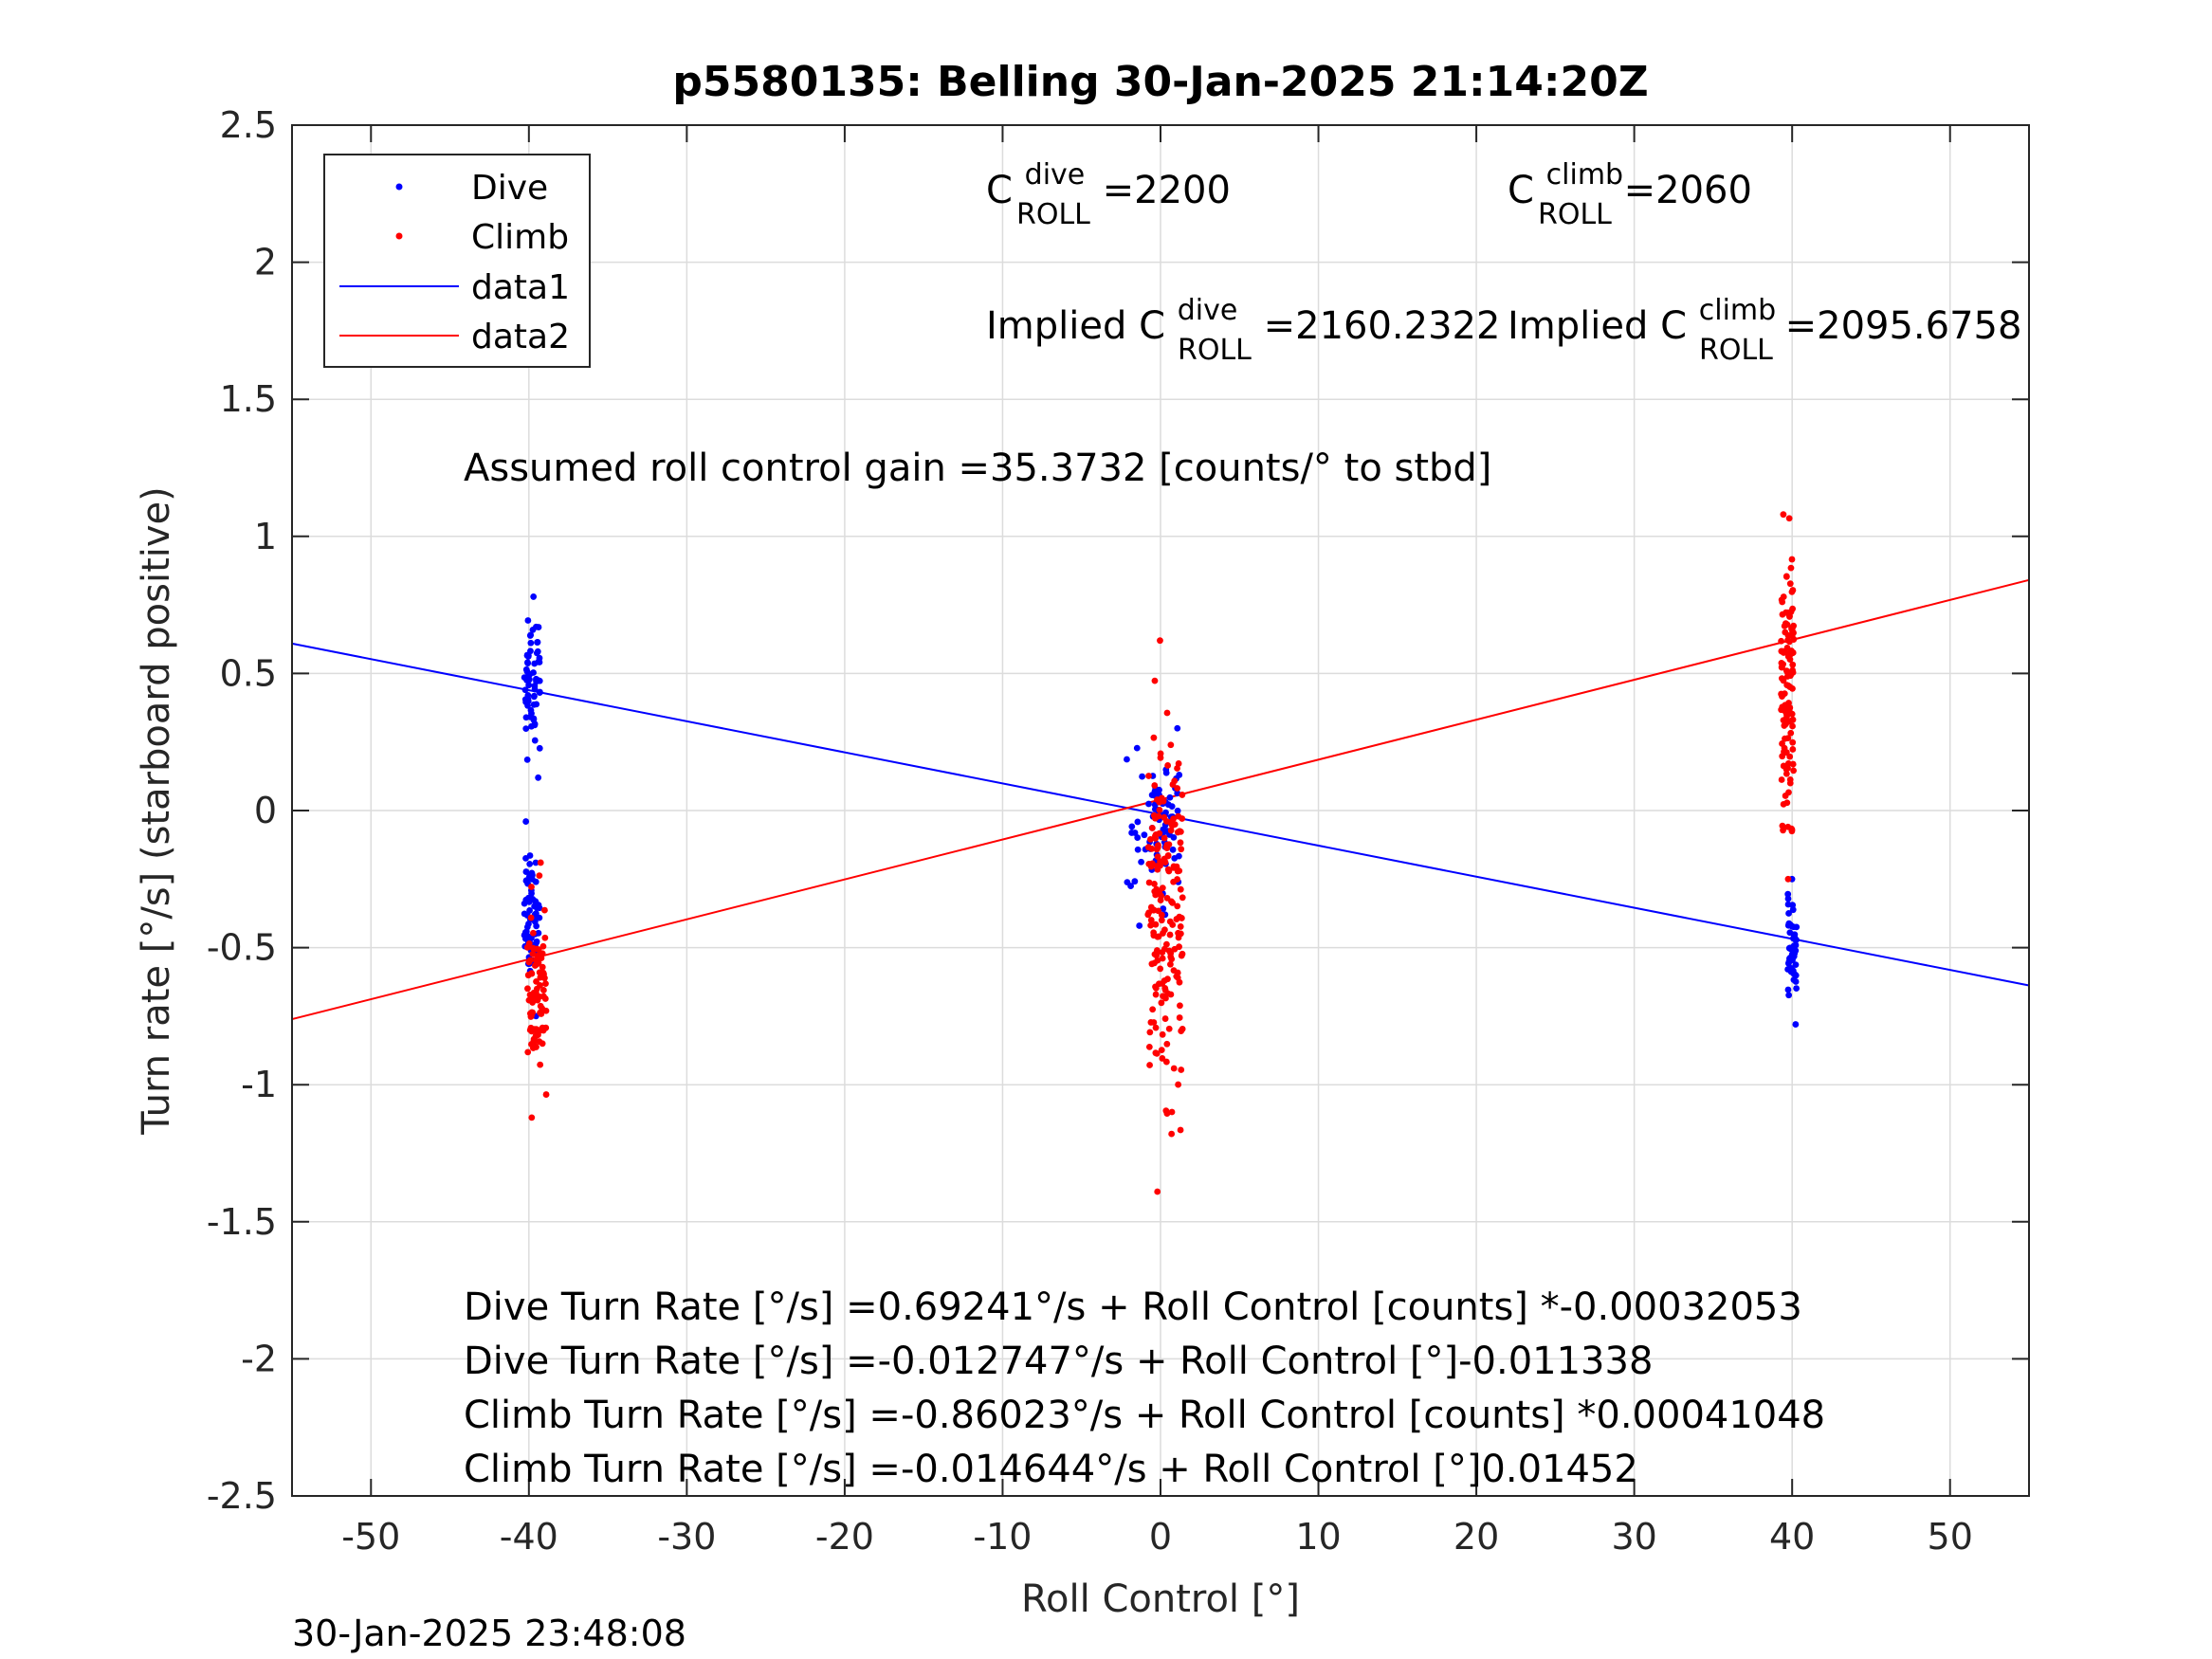  What do you see at coordinates (844, 1537) in the screenshot?
I see `x-tick-label: -20` at bounding box center [844, 1537].